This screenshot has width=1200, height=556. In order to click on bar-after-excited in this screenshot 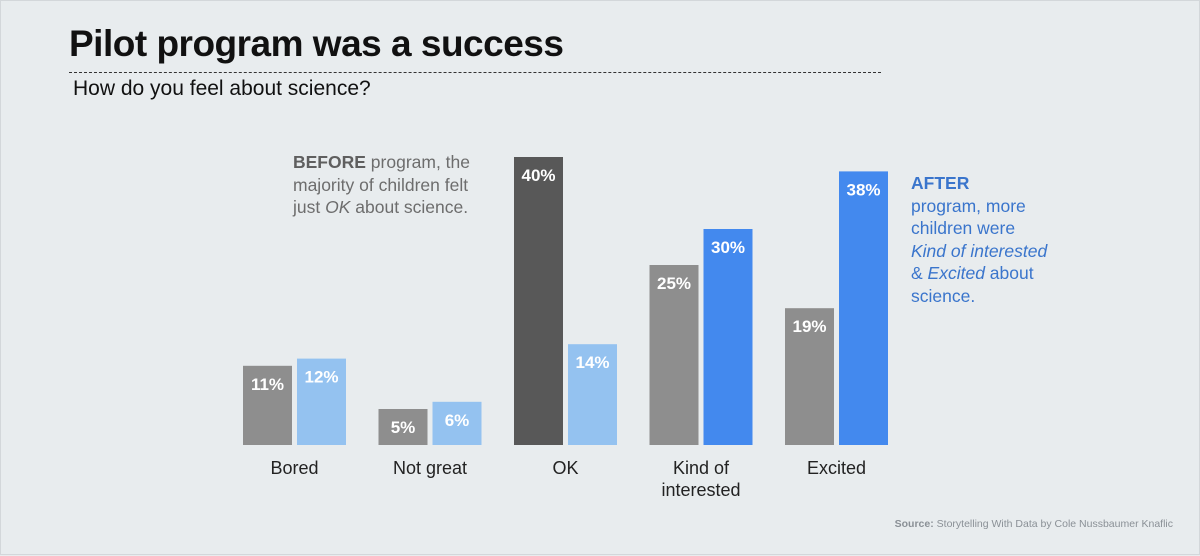, I will do `click(863, 308)`.